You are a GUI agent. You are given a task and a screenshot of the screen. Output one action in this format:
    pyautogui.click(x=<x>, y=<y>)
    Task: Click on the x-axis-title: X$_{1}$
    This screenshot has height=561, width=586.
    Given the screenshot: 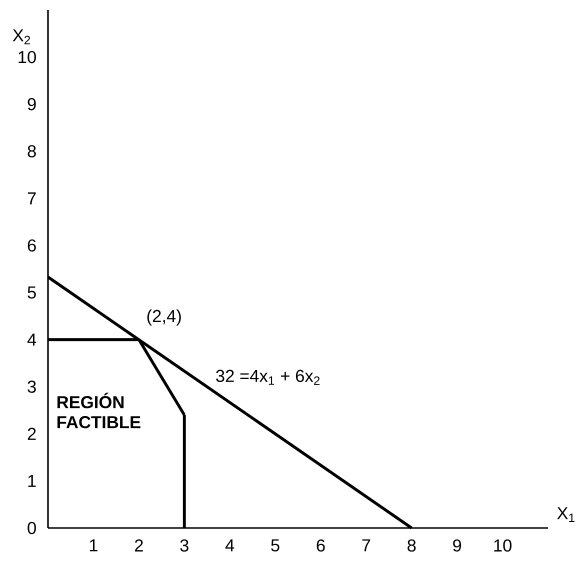 What is the action you would take?
    pyautogui.click(x=565, y=514)
    